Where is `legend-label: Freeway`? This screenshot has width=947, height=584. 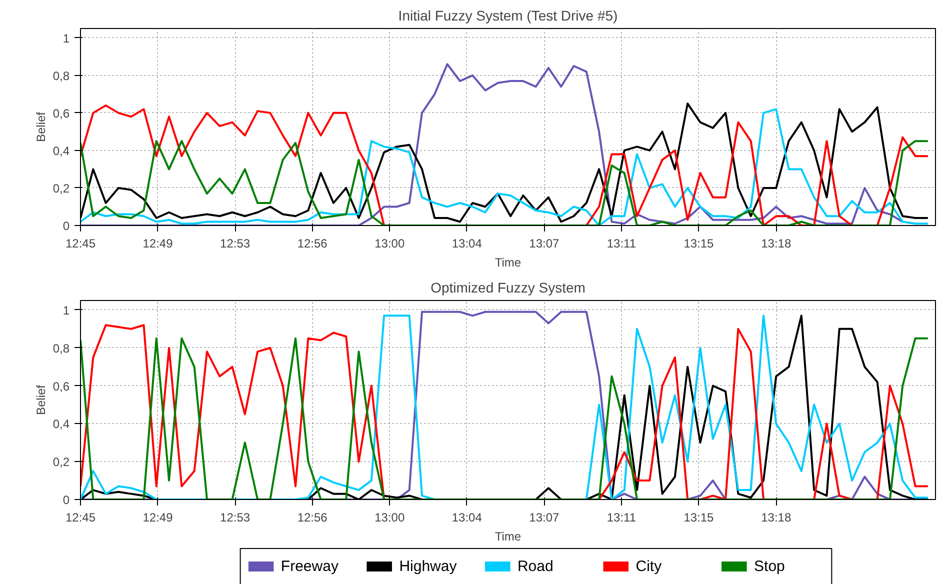
legend-label: Freeway is located at coordinates (309, 566).